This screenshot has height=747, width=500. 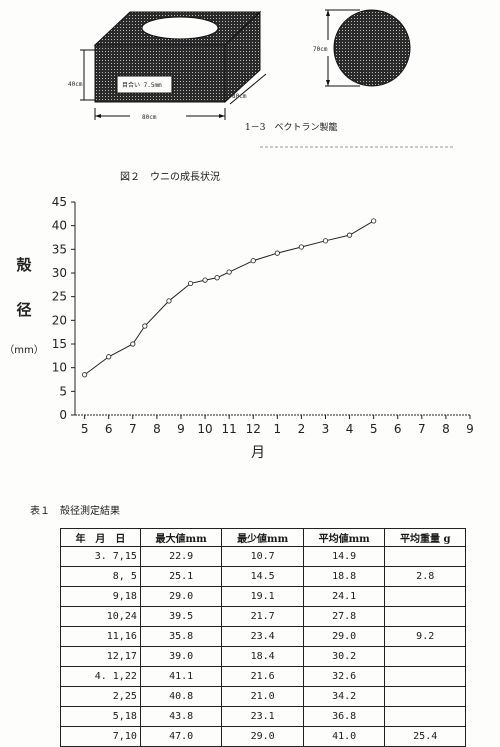 I want to click on table-row: 5,18 43.8 23.1 36.8, so click(x=263, y=716).